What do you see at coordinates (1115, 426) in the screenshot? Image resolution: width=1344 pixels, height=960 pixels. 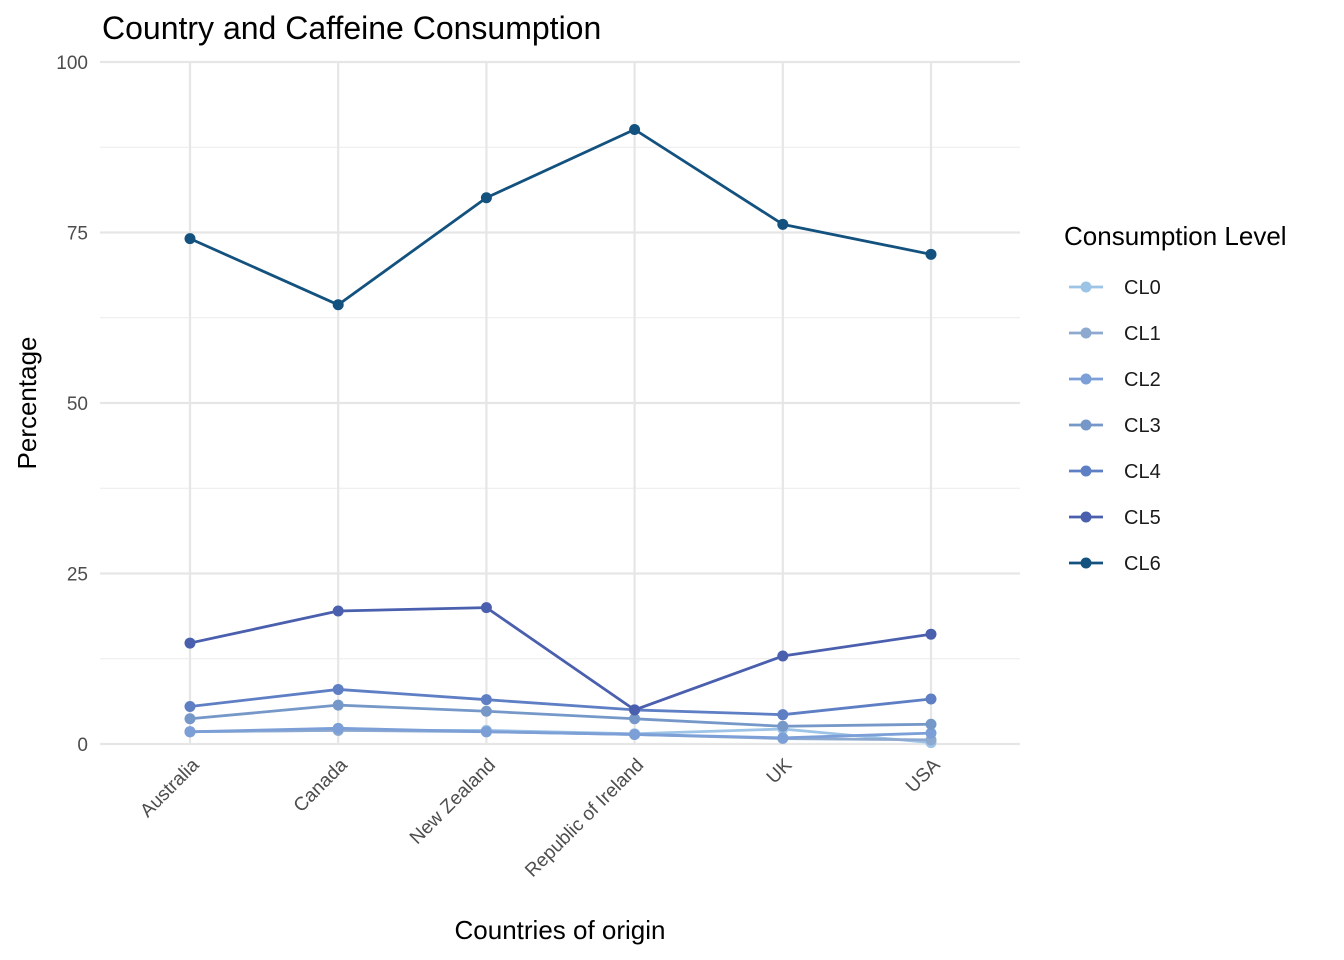 I see `legend-item-cl3: CL3` at bounding box center [1115, 426].